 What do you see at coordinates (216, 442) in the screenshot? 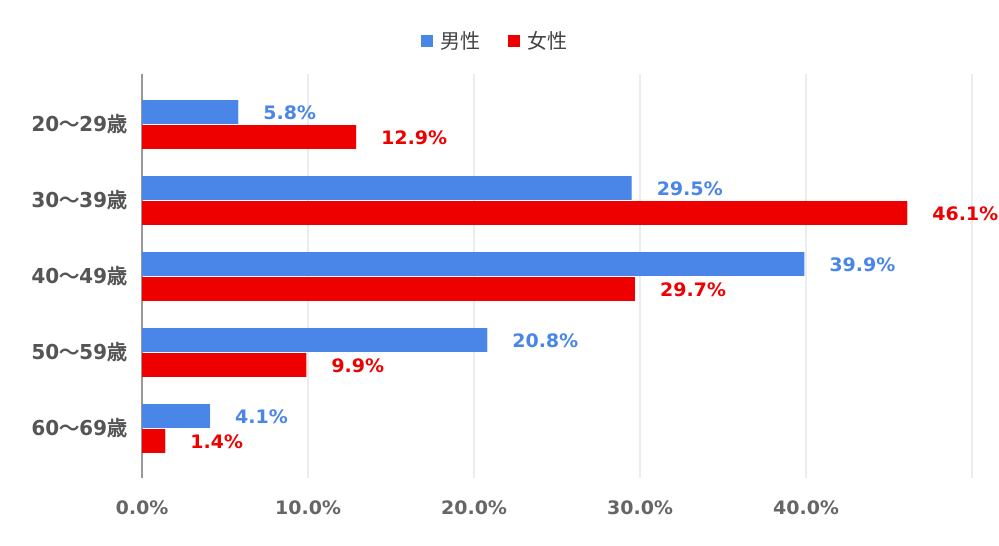
I see `data-label-female: 1.4%` at bounding box center [216, 442].